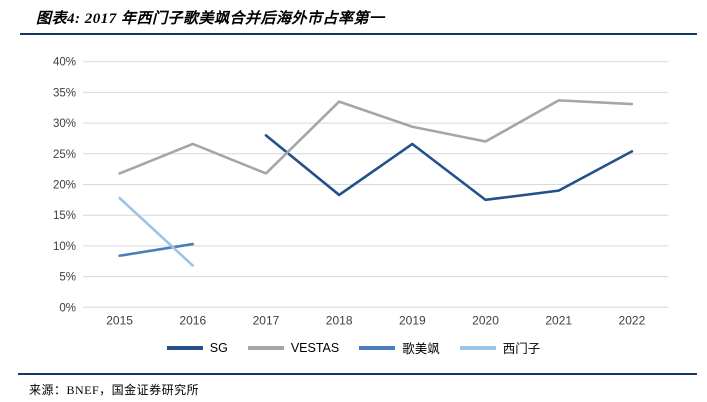 This screenshot has height=402, width=707. I want to click on x-axis-tick-label: 2022, so click(632, 320).